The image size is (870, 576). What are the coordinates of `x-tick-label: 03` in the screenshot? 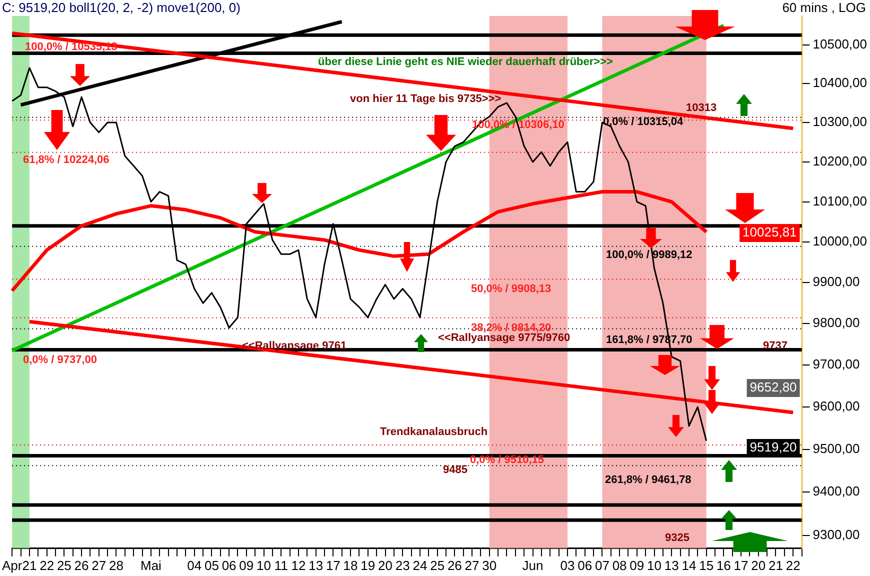 It's located at (567, 565).